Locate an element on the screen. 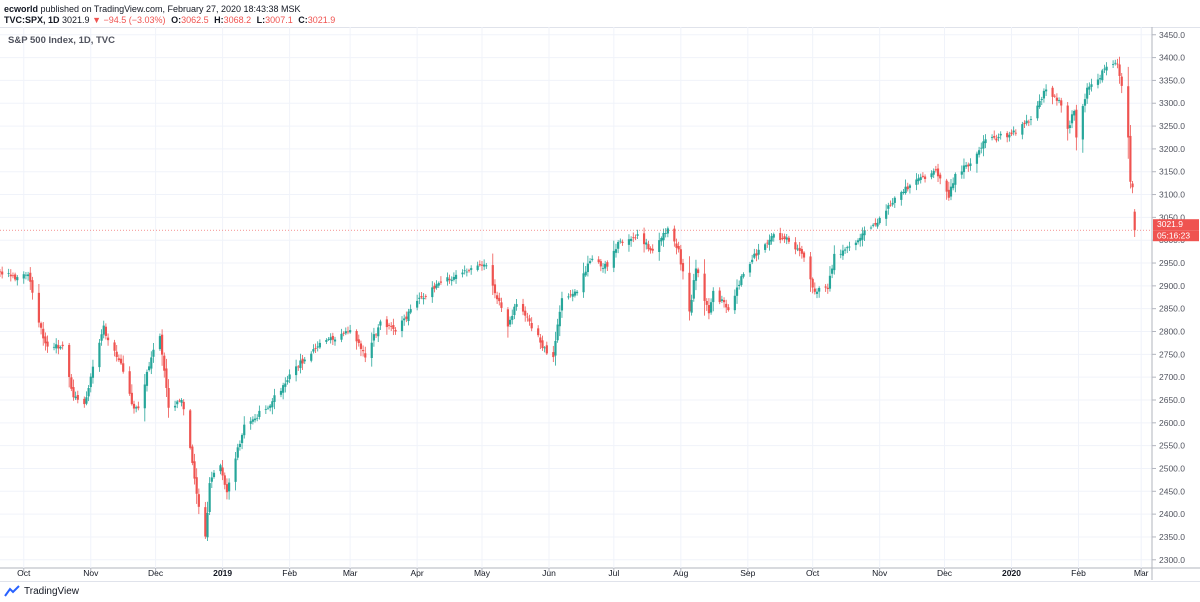 Image resolution: width=1200 pixels, height=602 pixels. y-tick-label: 2550.0 is located at coordinates (1172, 446).